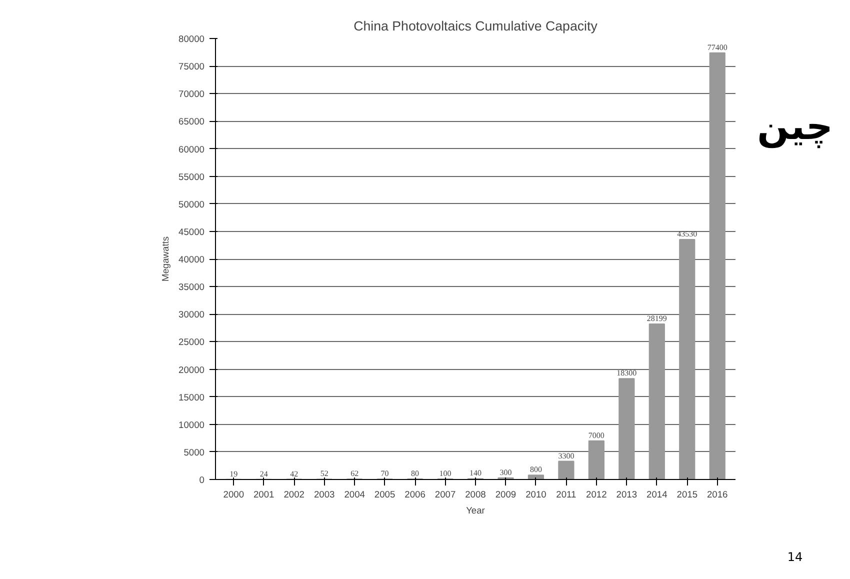 This screenshot has width=850, height=579. What do you see at coordinates (476, 26) in the screenshot?
I see `chart-title: China Photovoltaics Cumulative Capacity` at bounding box center [476, 26].